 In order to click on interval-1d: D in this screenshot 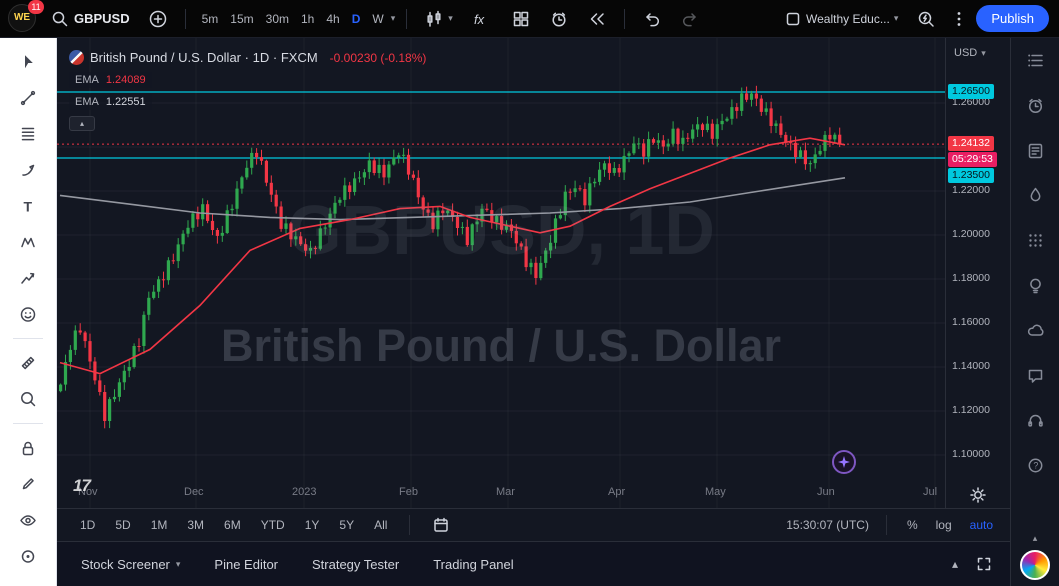, I will do `click(356, 18)`.